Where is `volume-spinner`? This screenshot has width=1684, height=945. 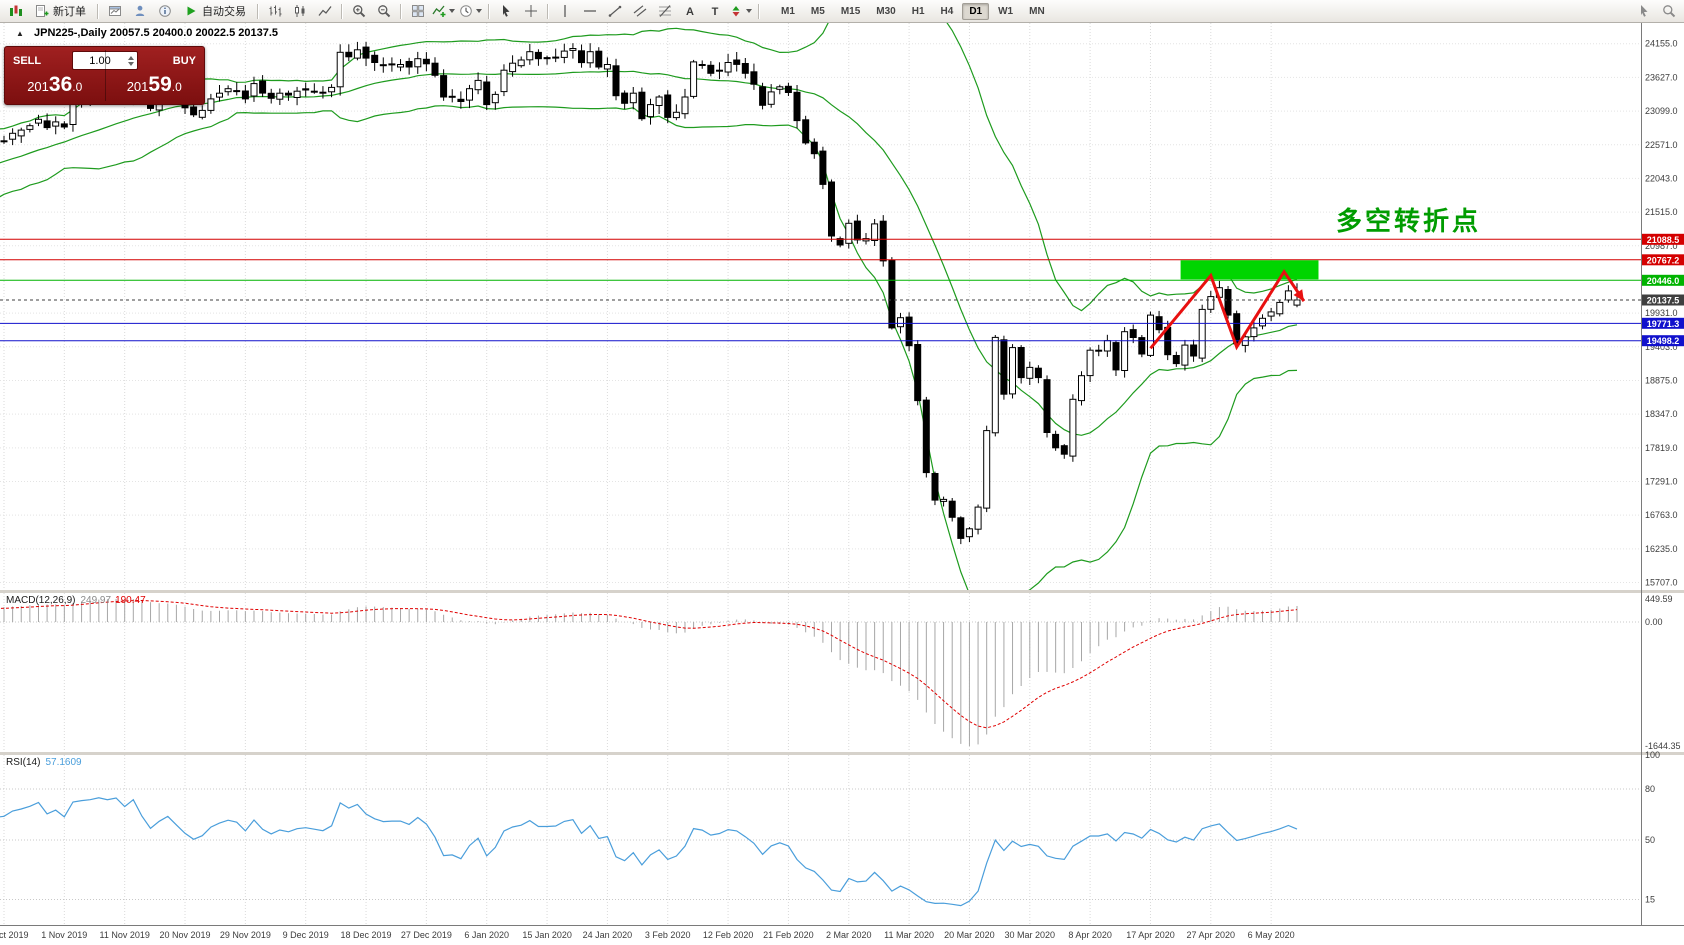 volume-spinner is located at coordinates (132, 60).